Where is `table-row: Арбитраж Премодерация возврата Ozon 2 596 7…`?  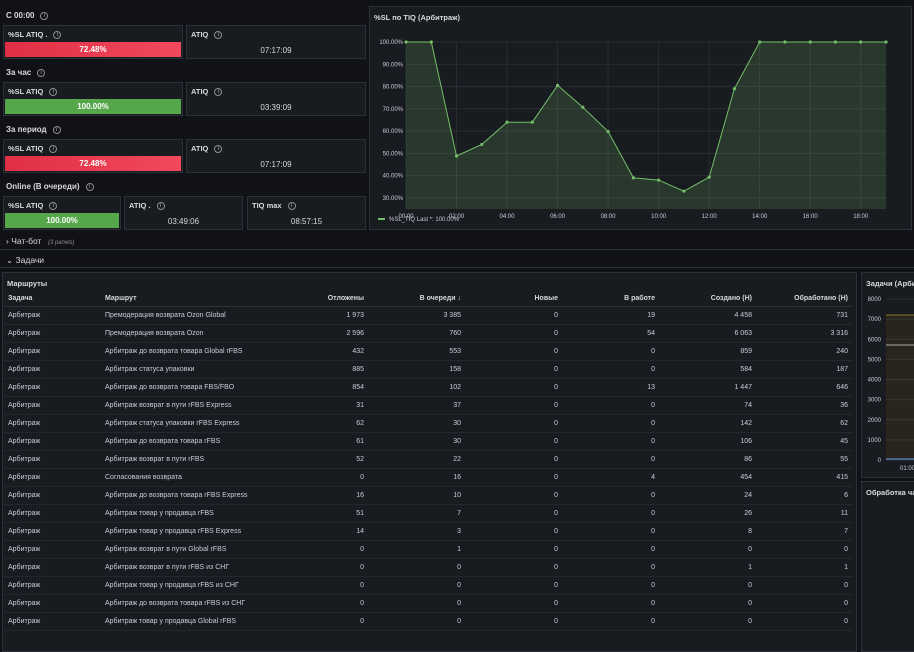 table-row: Арбитраж Премодерация возврата Ozon 2 596 7… is located at coordinates (428, 333).